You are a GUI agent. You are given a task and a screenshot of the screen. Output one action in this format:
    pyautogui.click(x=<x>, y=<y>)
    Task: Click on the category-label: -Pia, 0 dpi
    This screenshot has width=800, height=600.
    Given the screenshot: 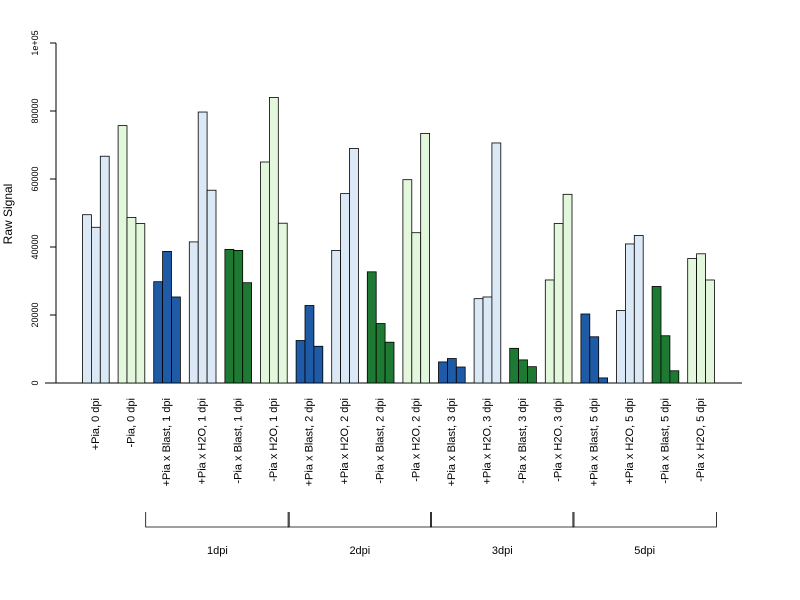 What is the action you would take?
    pyautogui.click(x=131, y=423)
    